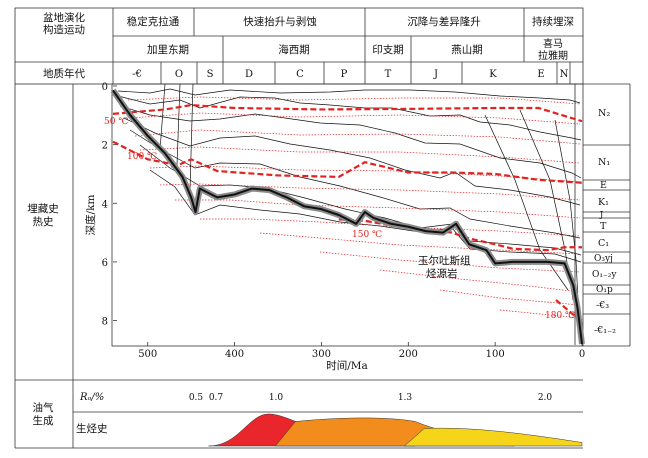  Describe the element at coordinates (603, 202) in the screenshot. I see `stratum-k1: K₁` at that location.